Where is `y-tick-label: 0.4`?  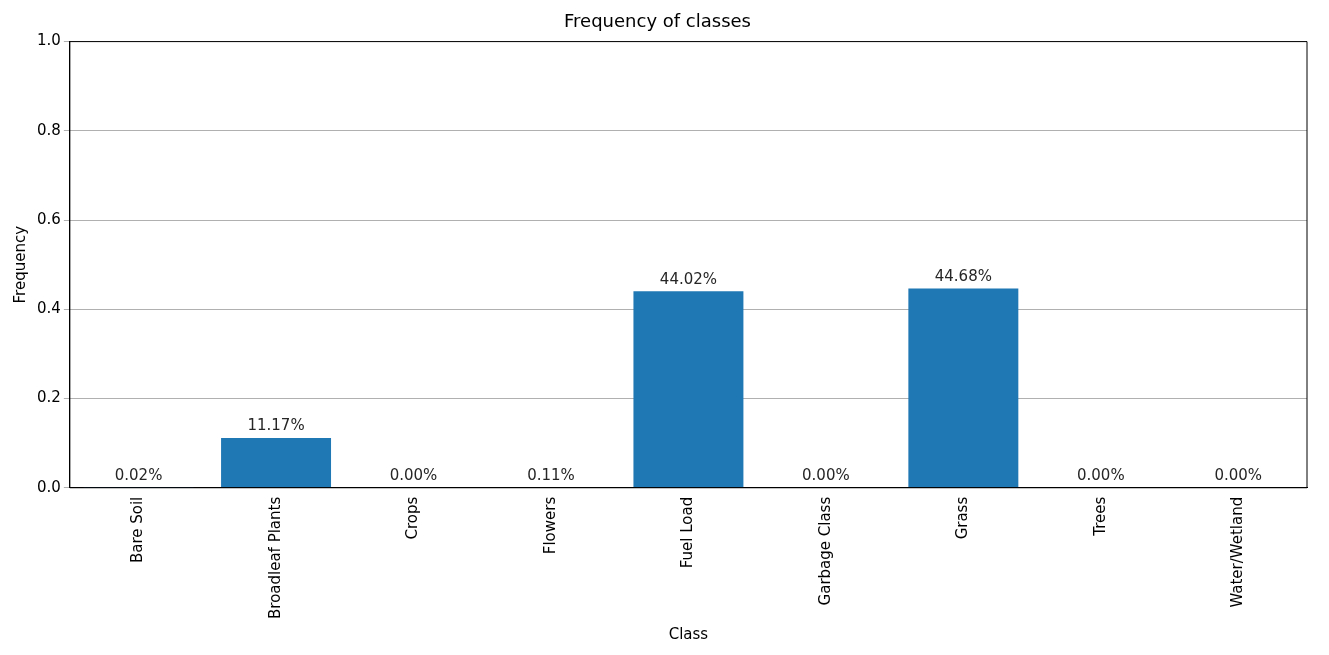
y-tick-label: 0.4 is located at coordinates (49, 308).